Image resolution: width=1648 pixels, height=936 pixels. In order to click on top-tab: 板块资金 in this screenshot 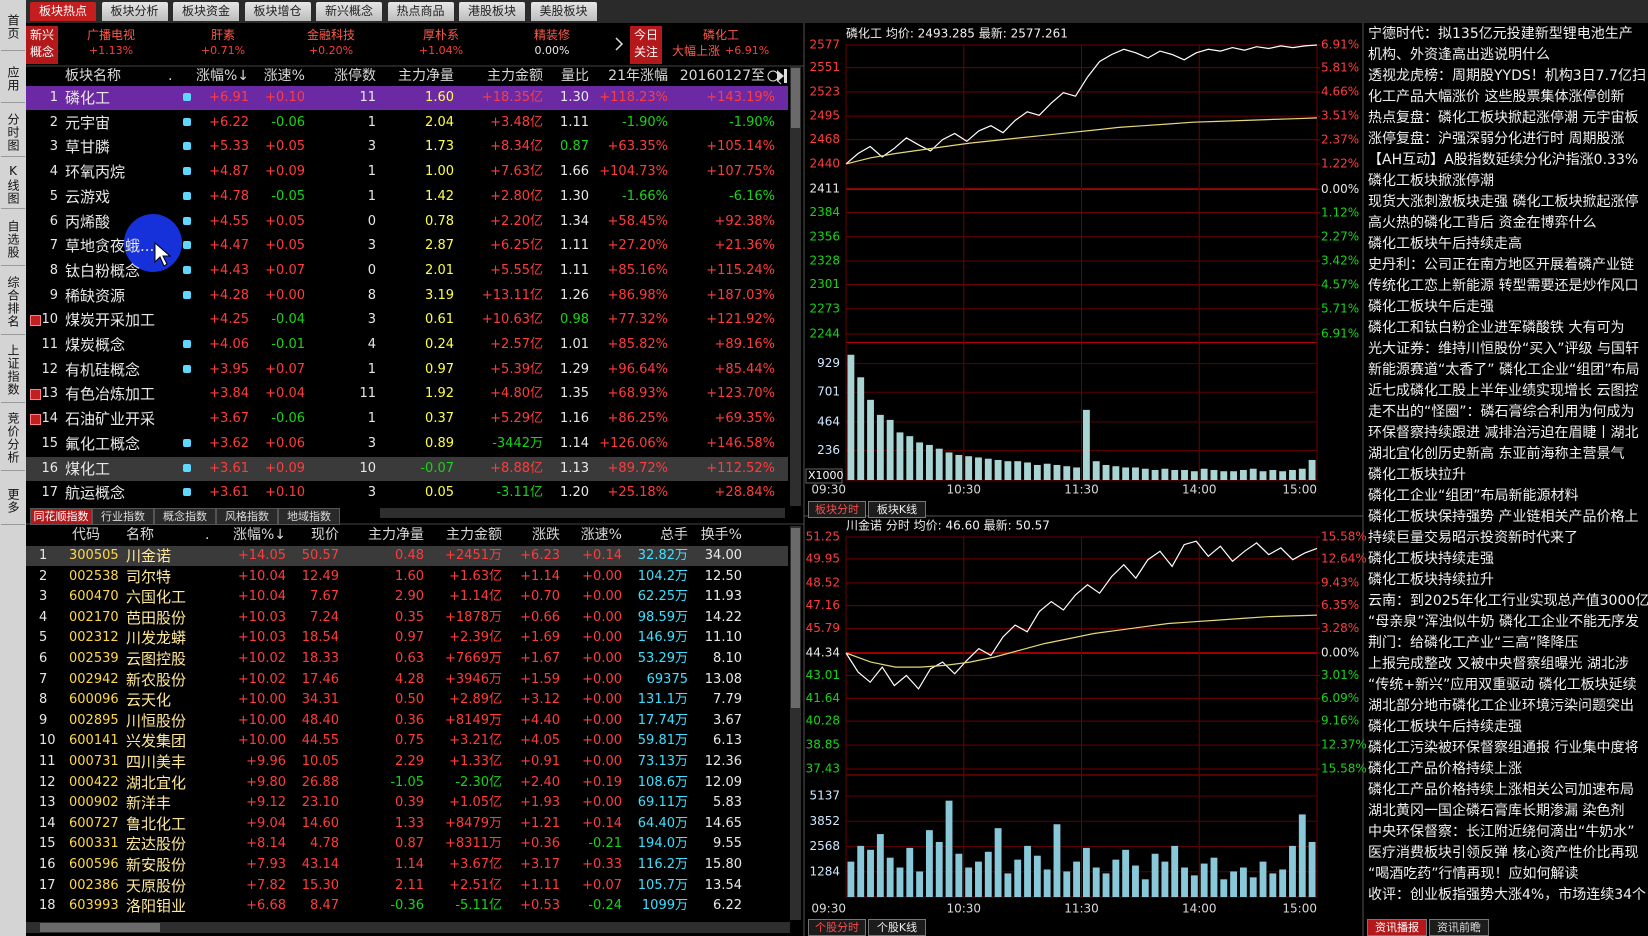, I will do `click(206, 11)`.